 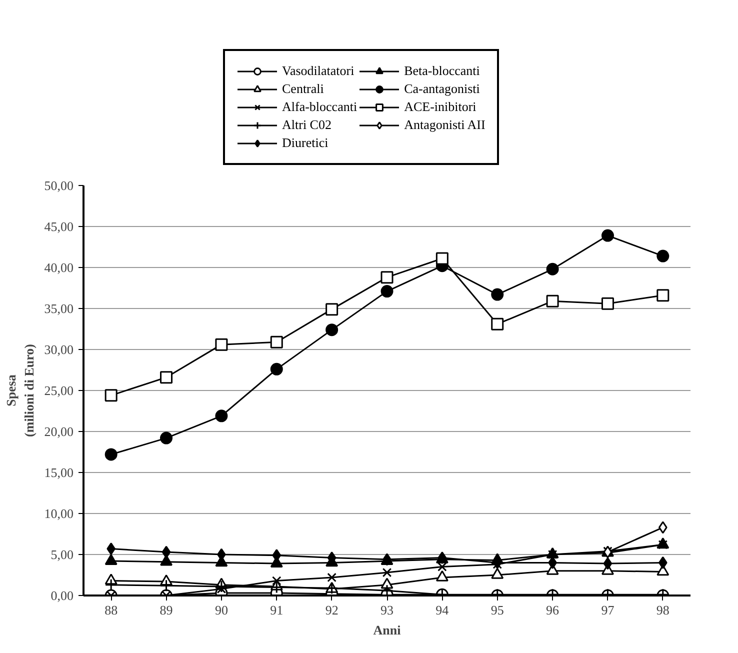 I want to click on y-tick-label: 50,00, so click(x=59, y=185).